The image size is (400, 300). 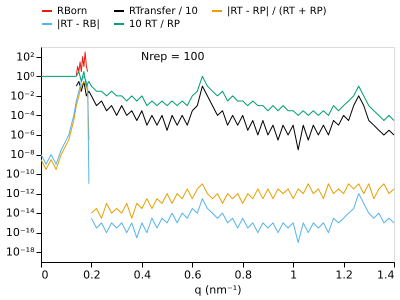 I want to click on legend-label: |RT - RB|, so click(x=78, y=24).